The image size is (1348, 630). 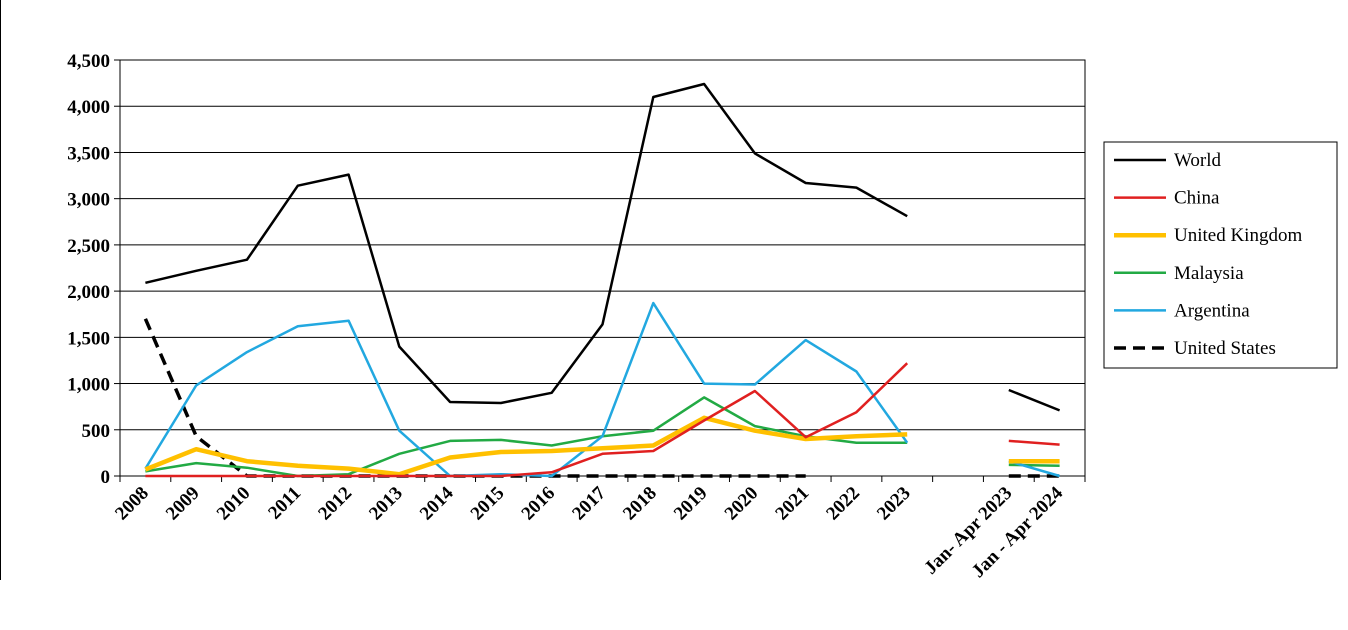 I want to click on y-tick-label: 1,000, so click(x=88, y=385).